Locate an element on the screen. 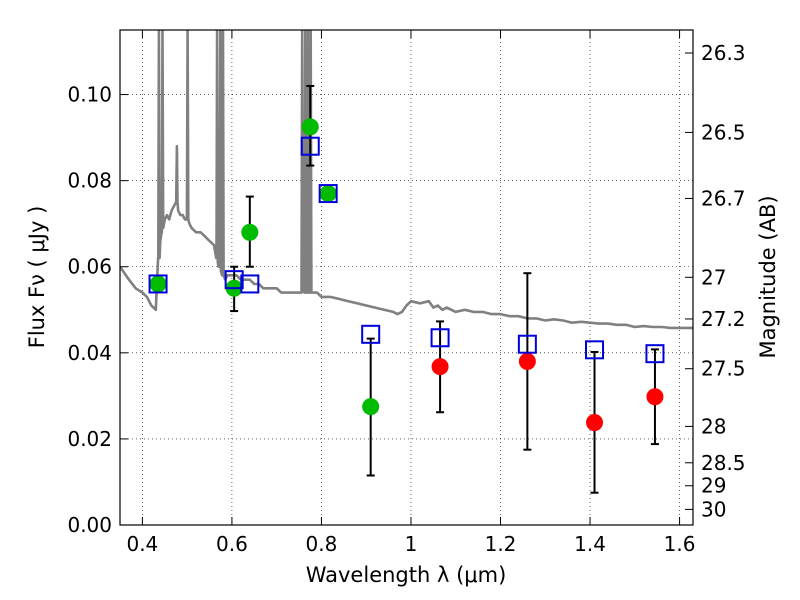 This screenshot has height=600, width=800. magnitude-tick-label: 26.7 is located at coordinates (723, 198).